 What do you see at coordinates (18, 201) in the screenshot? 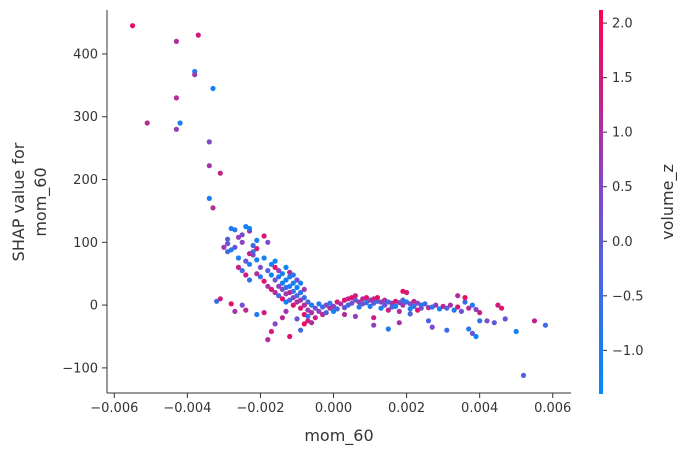
I see `y-axis-title-line-1: SHAP value for` at bounding box center [18, 201].